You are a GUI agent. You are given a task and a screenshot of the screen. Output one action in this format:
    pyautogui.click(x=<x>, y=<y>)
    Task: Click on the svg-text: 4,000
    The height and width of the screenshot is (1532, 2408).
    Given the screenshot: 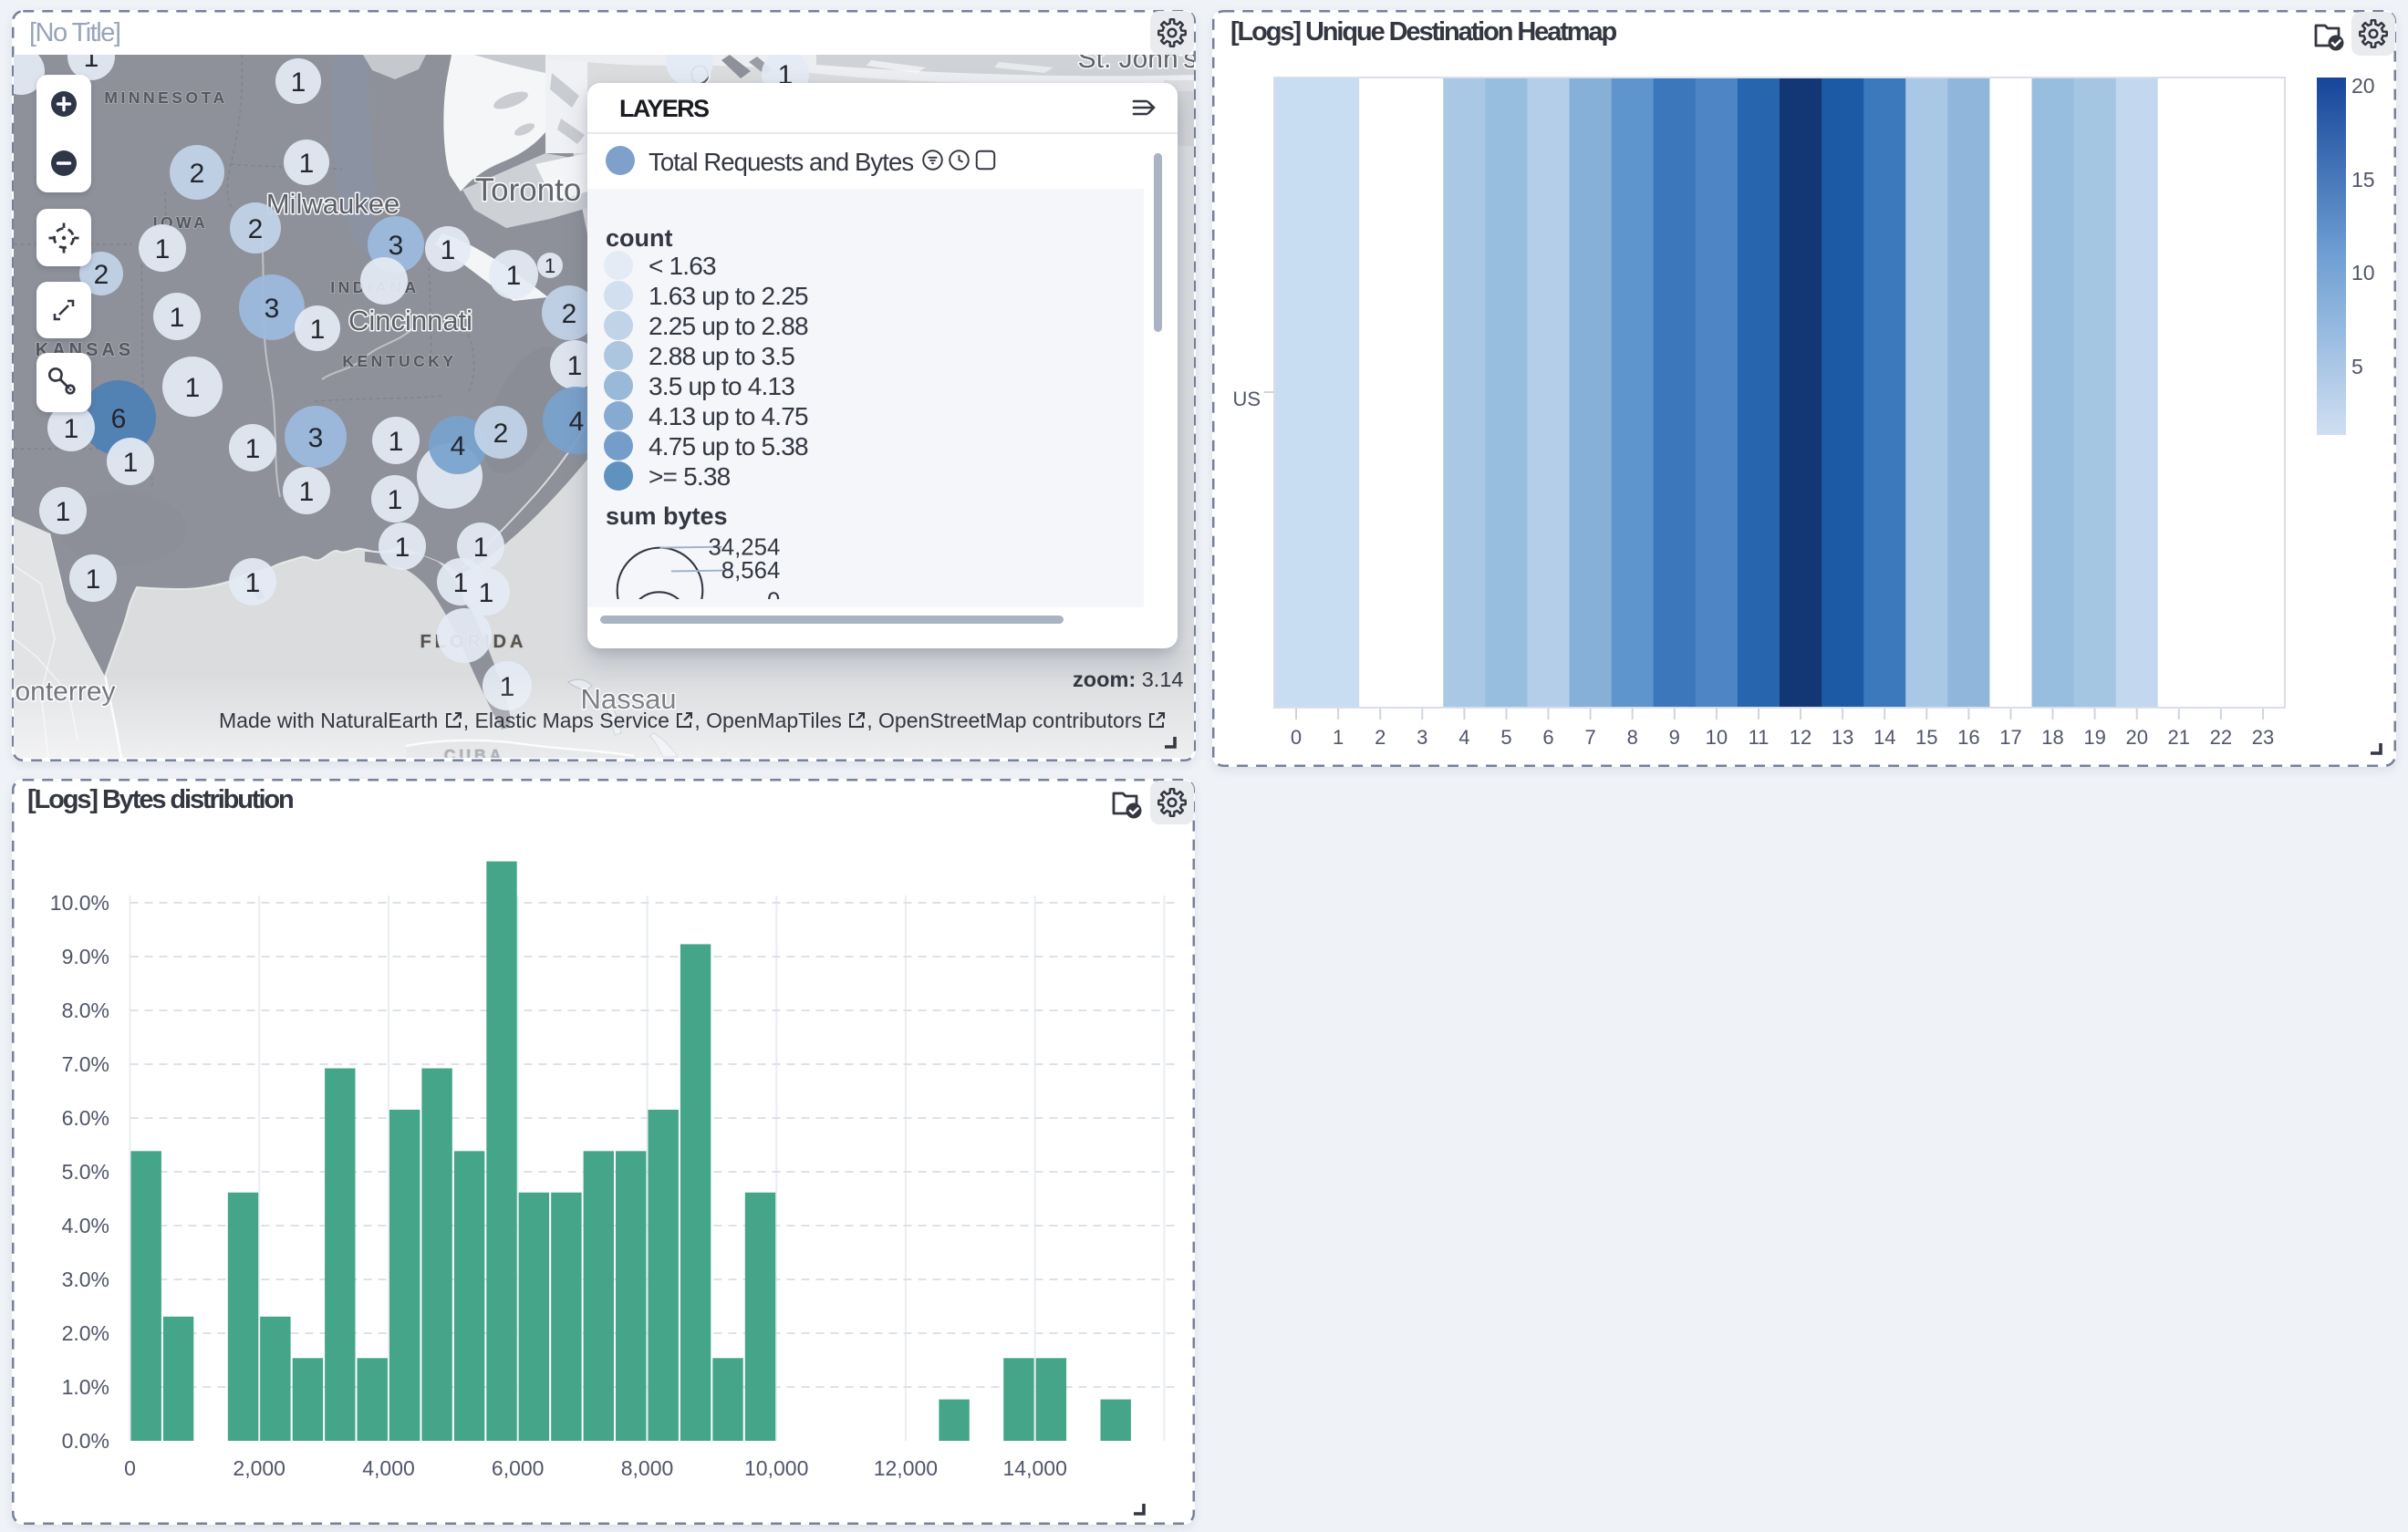 What is the action you would take?
    pyautogui.click(x=388, y=1468)
    